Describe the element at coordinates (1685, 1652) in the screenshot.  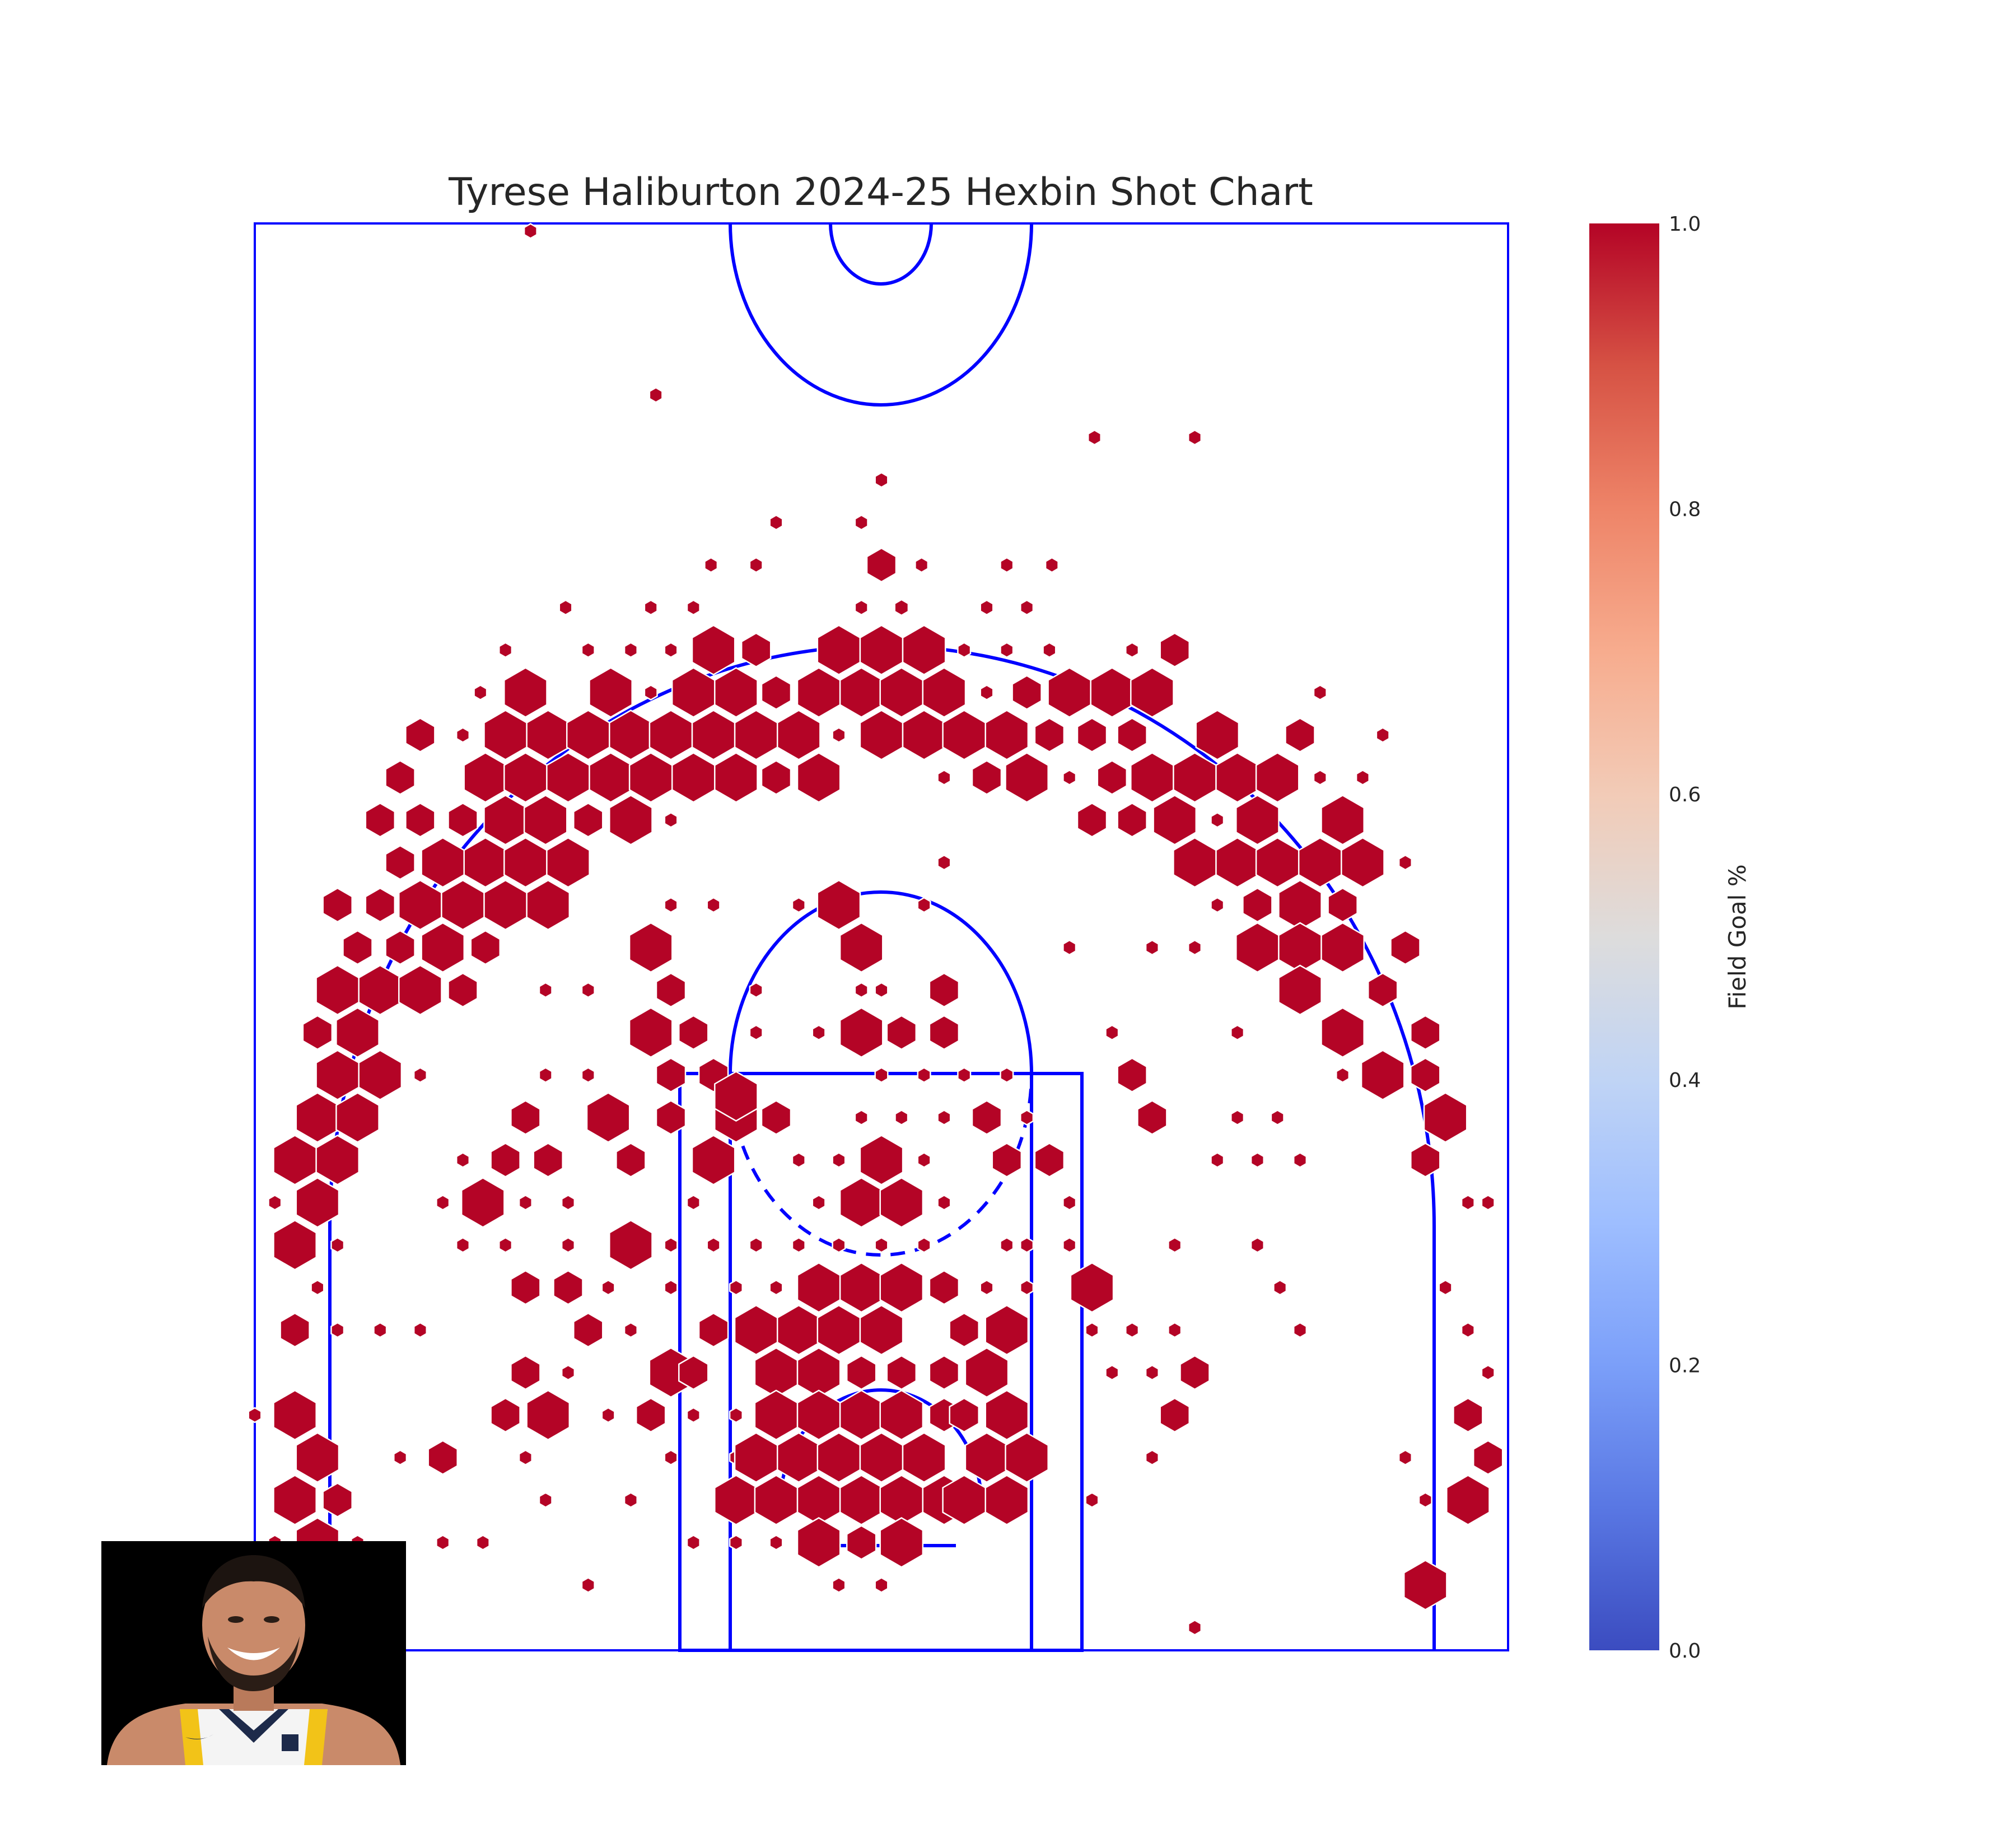
I see `colorbar-tick-label: 0.0` at that location.